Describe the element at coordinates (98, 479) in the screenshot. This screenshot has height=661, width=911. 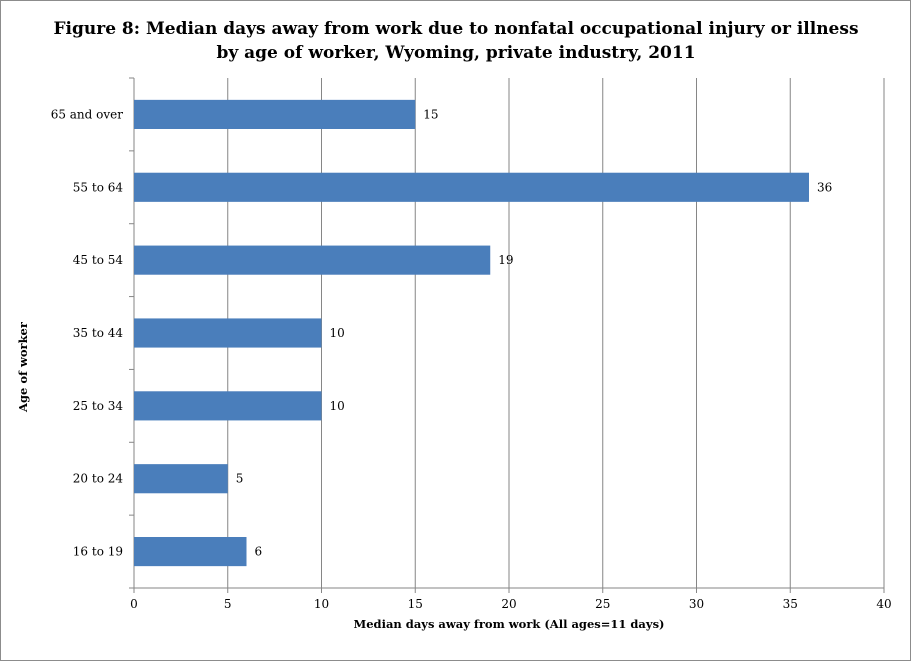
I see `y-tick-label: 20 to 24` at that location.